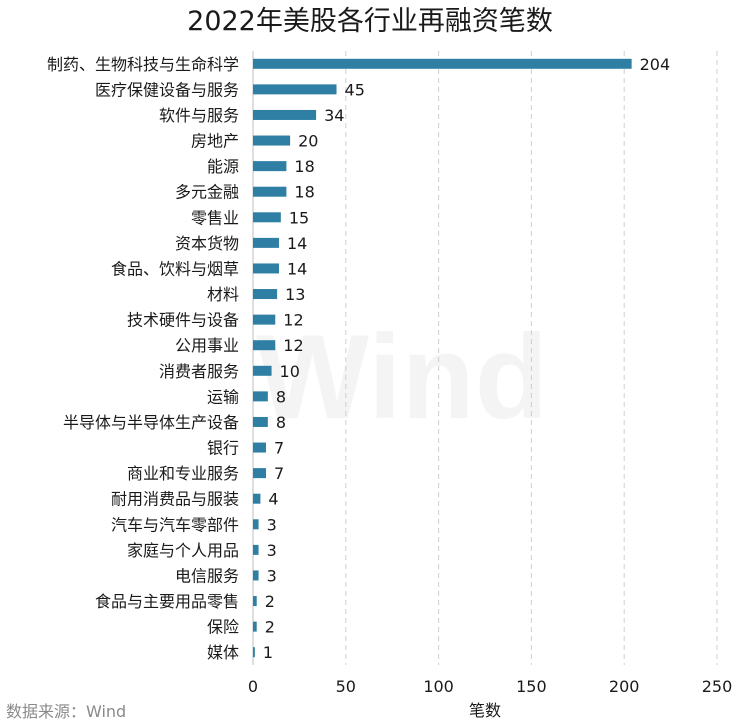  What do you see at coordinates (531, 686) in the screenshot?
I see `x-tick-label: 150` at bounding box center [531, 686].